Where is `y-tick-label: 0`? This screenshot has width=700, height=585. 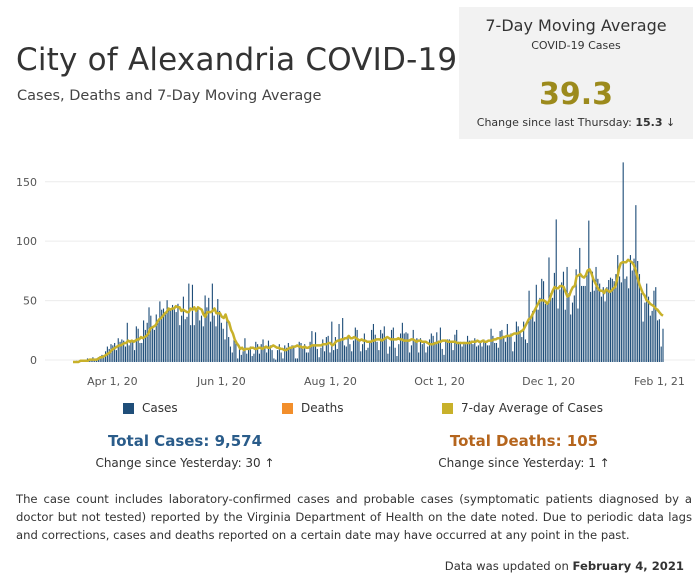
y-tick-label: 0 is located at coordinates (33, 360).